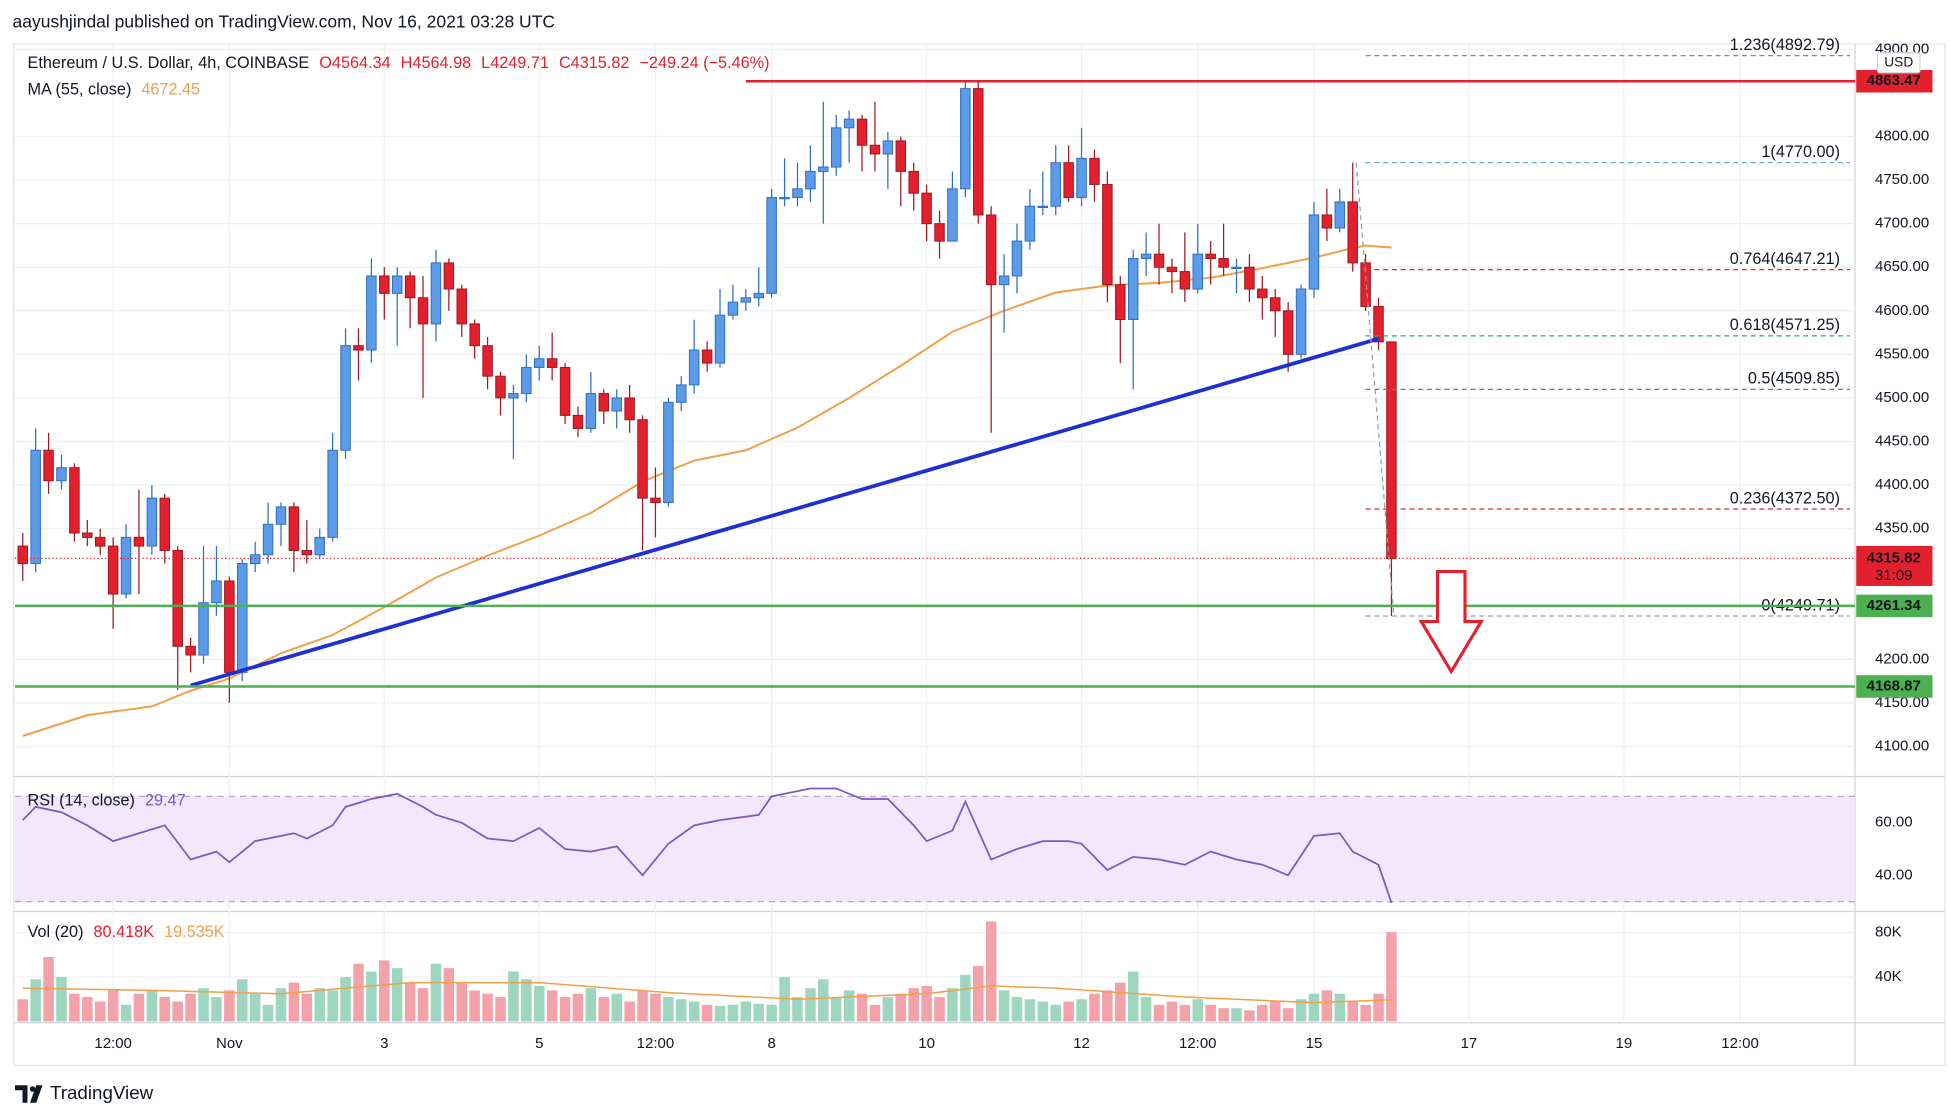 The width and height of the screenshot is (1950, 1113). Describe the element at coordinates (1902, 266) in the screenshot. I see `y-tick-label: 4650.00` at that location.